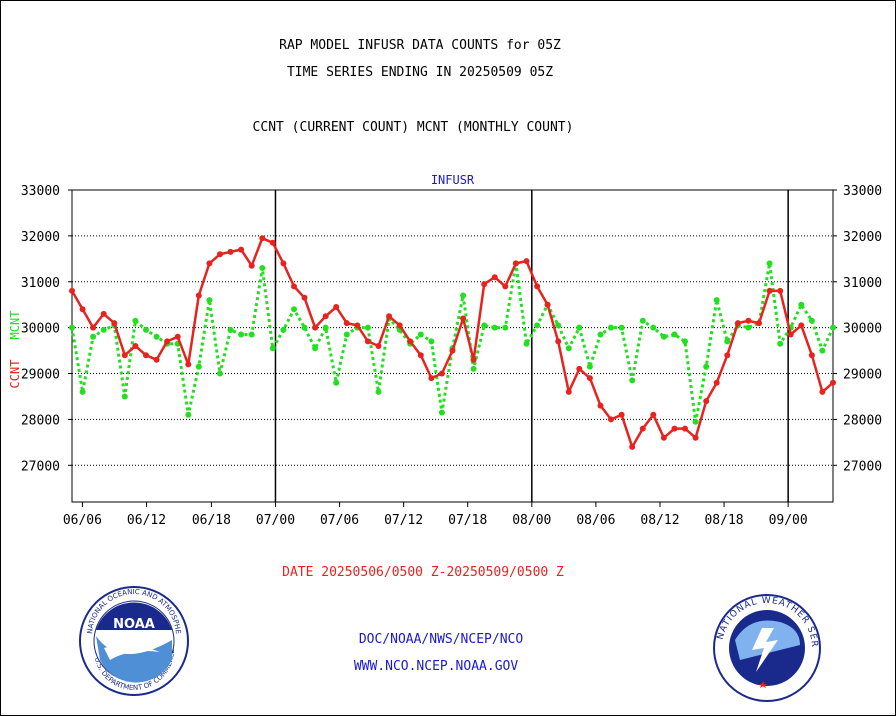 The height and width of the screenshot is (716, 896). What do you see at coordinates (339, 520) in the screenshot?
I see `x-tick-label: 07/06` at bounding box center [339, 520].